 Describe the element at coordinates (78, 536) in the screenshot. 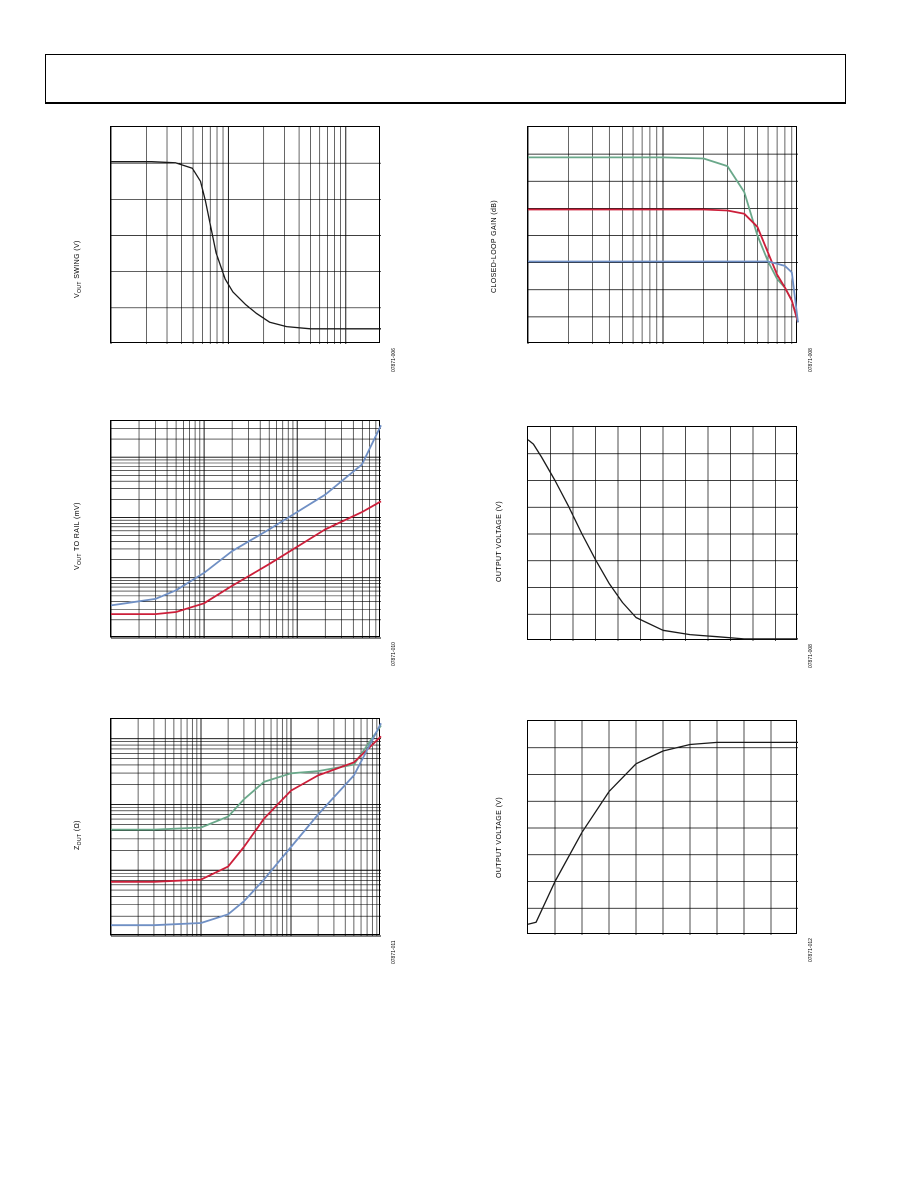

I see `y-axis-label: VOUT TO RAIL (mV)` at that location.